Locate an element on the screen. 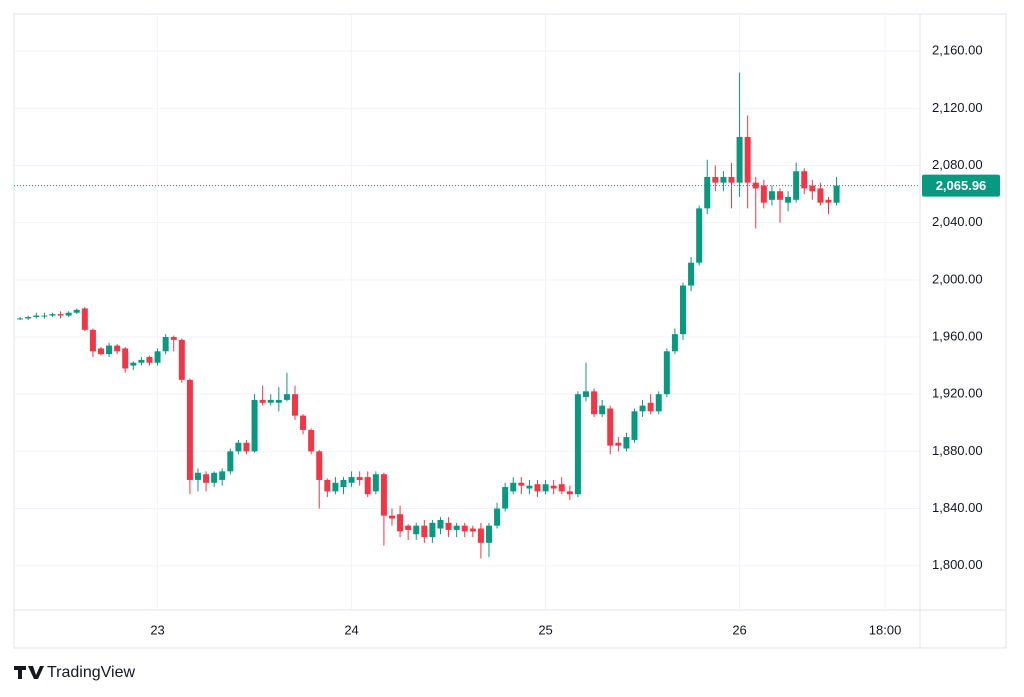 This screenshot has height=697, width=1024. x-tick-label: 18:00 is located at coordinates (885, 629).